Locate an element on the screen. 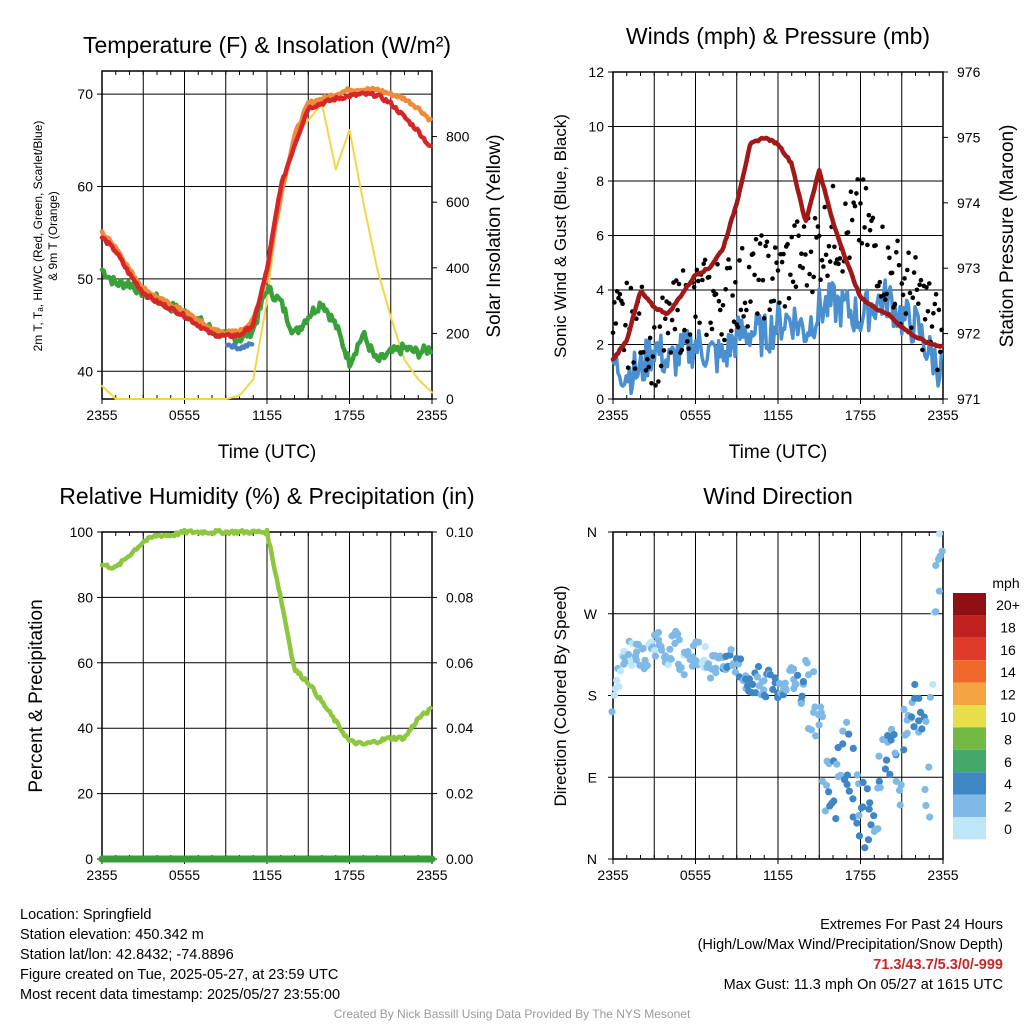 This screenshot has height=1024, width=1024. y-tick-label: 2 is located at coordinates (600, 345).